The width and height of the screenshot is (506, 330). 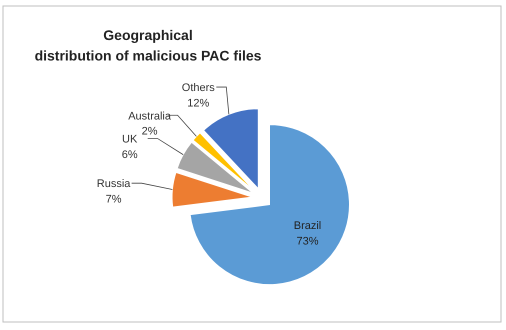 What do you see at coordinates (150, 132) in the screenshot?
I see `data-label: 2%` at bounding box center [150, 132].